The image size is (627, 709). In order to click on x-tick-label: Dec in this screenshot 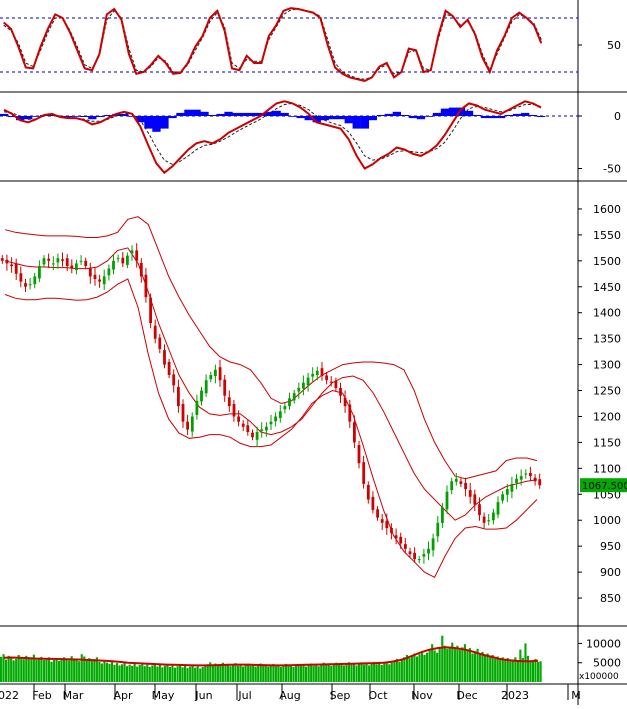, I will do `click(466, 695)`.